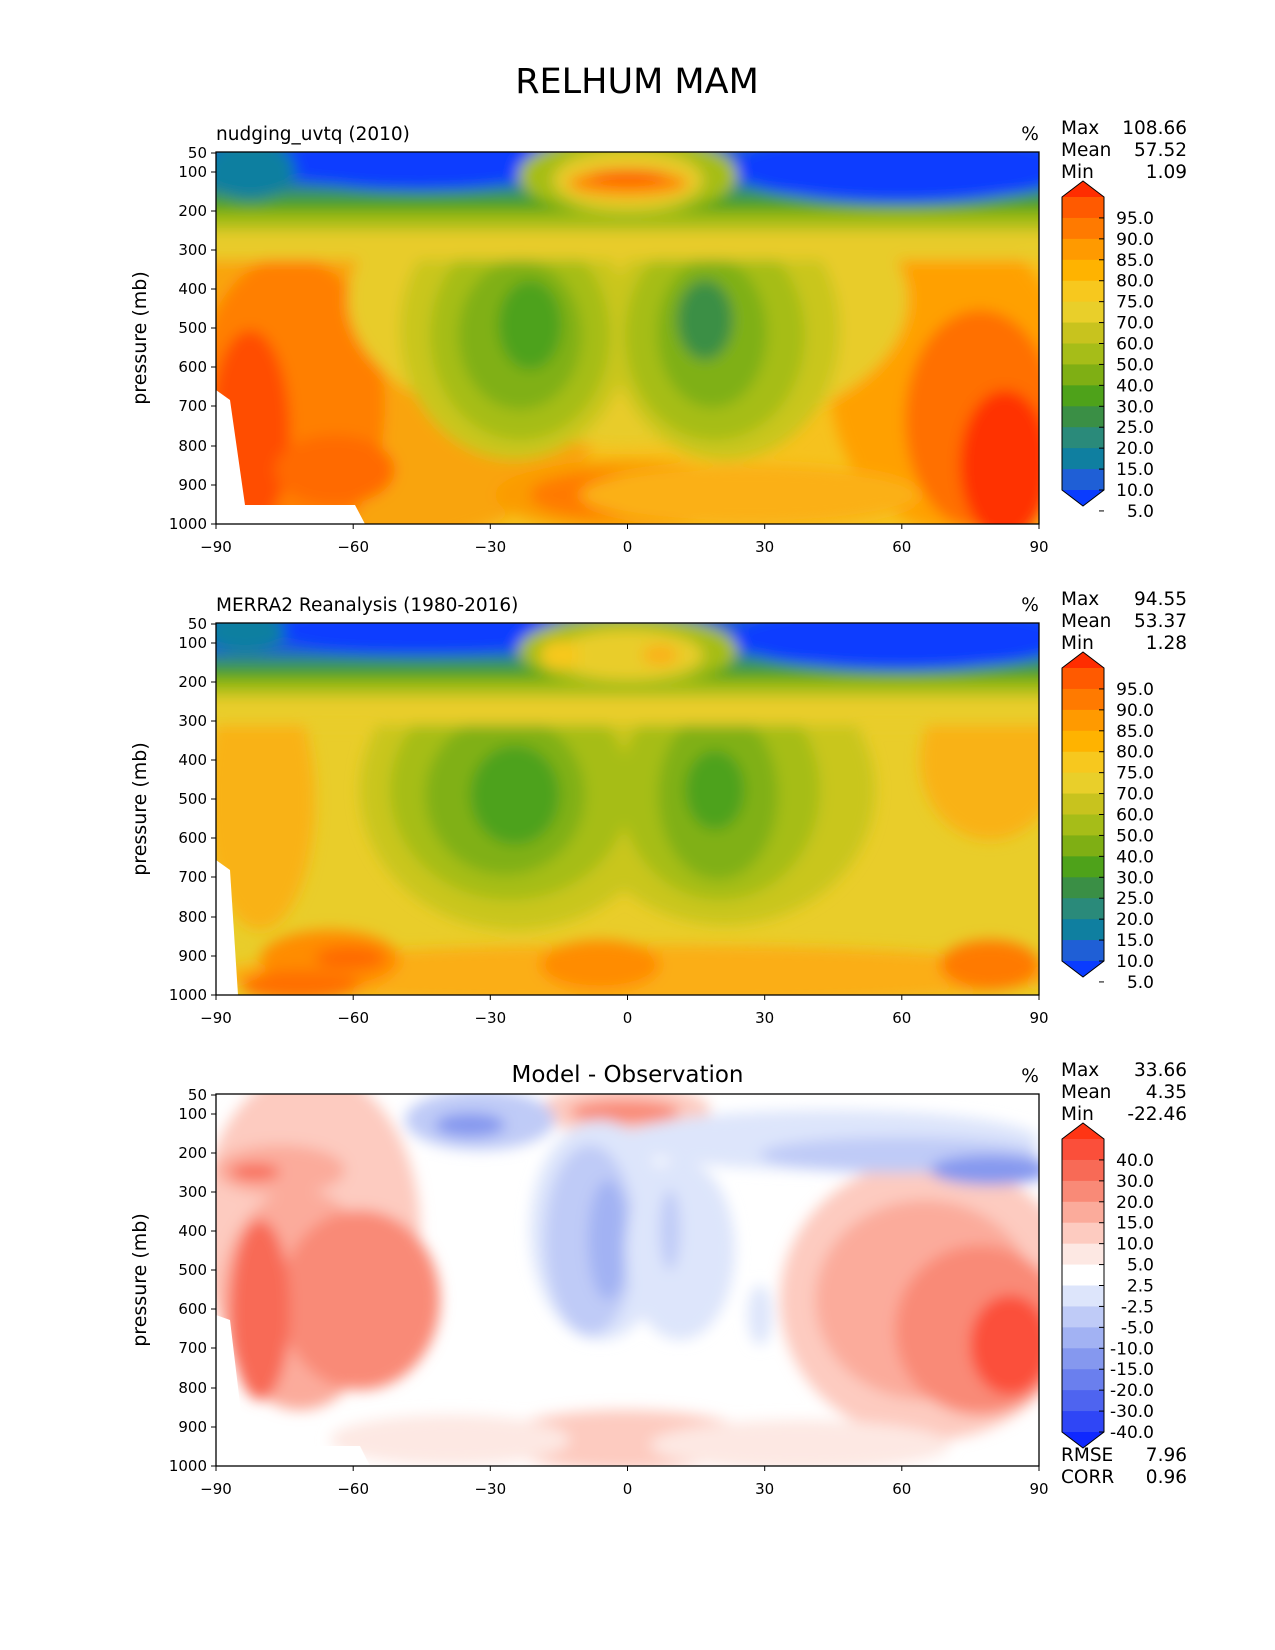 This screenshot has height=1650, width=1275. I want to click on panel-title: Model - Observation, so click(627, 1075).